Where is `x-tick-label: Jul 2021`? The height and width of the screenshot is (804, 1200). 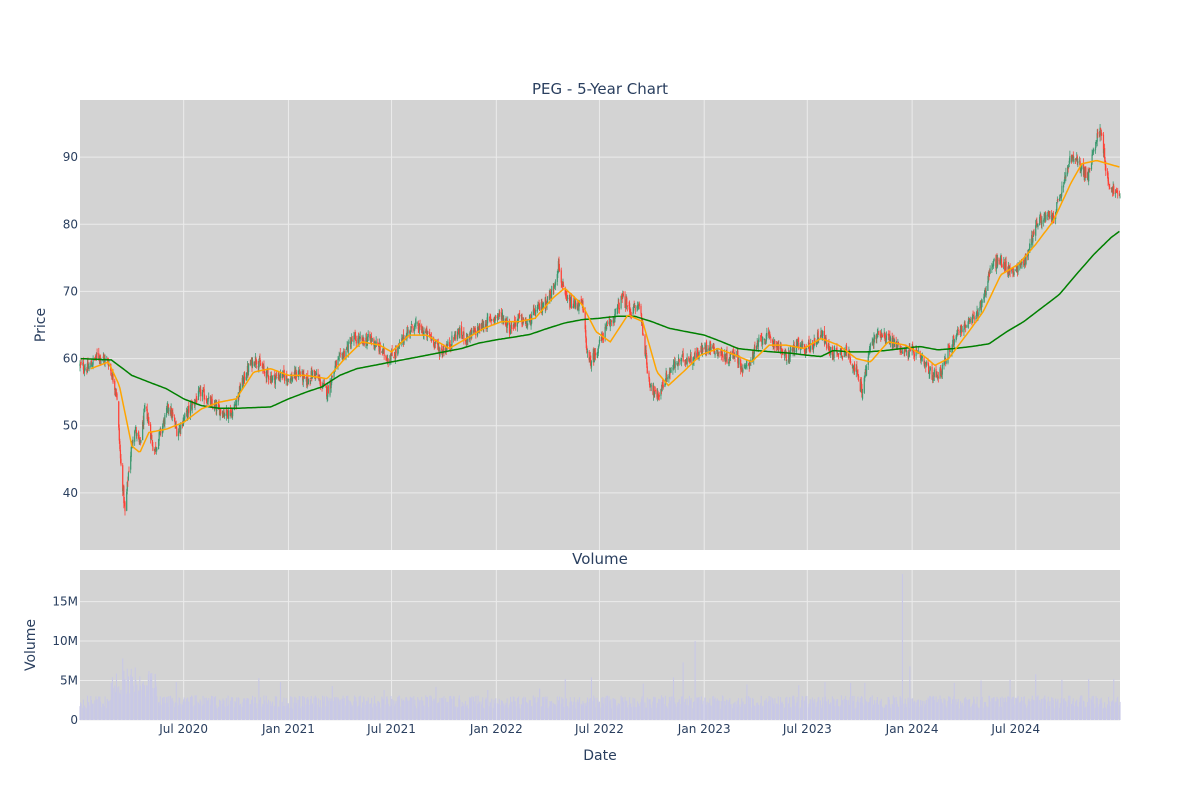 x-tick-label: Jul 2021 is located at coordinates (391, 729).